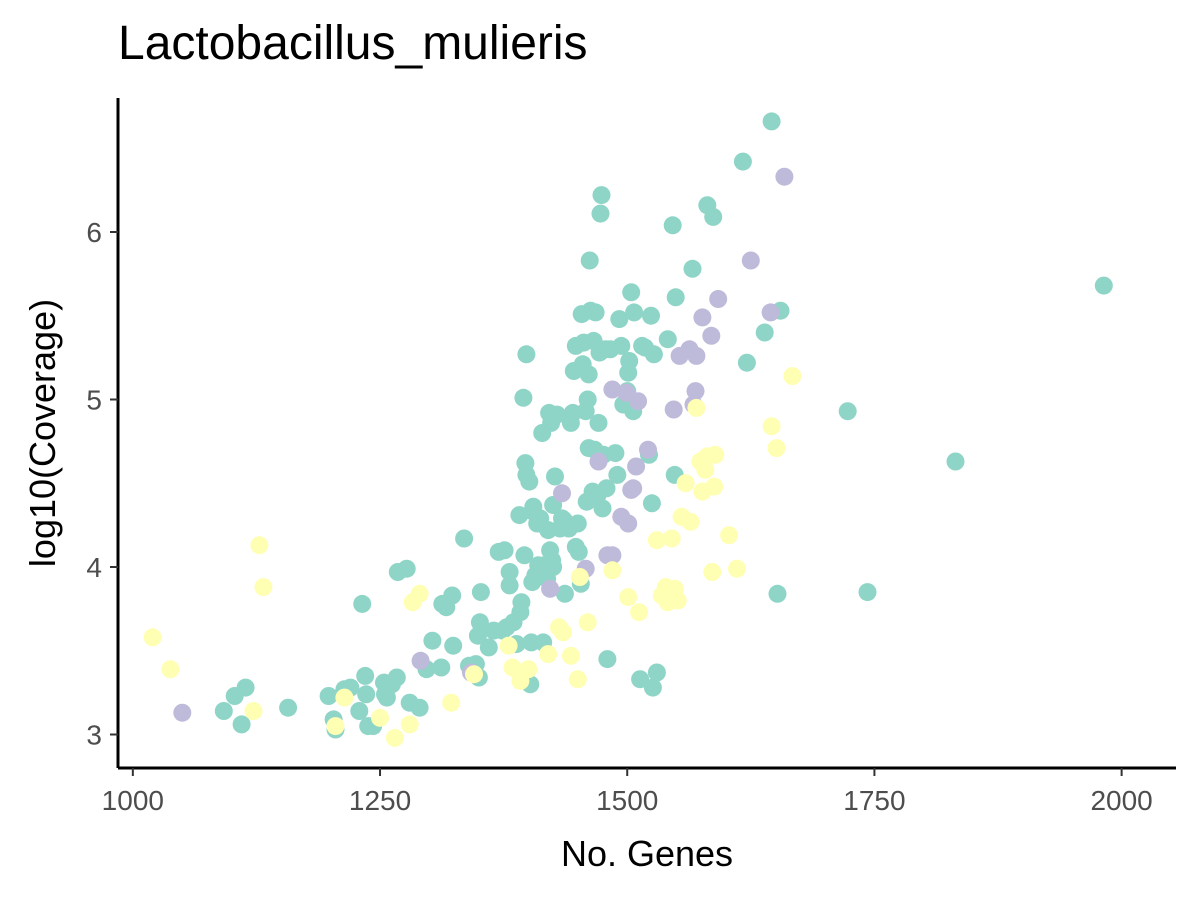 Image resolution: width=1200 pixels, height=900 pixels. Describe the element at coordinates (42, 433) in the screenshot. I see `y-axis-title: log10(Coverage)` at that location.